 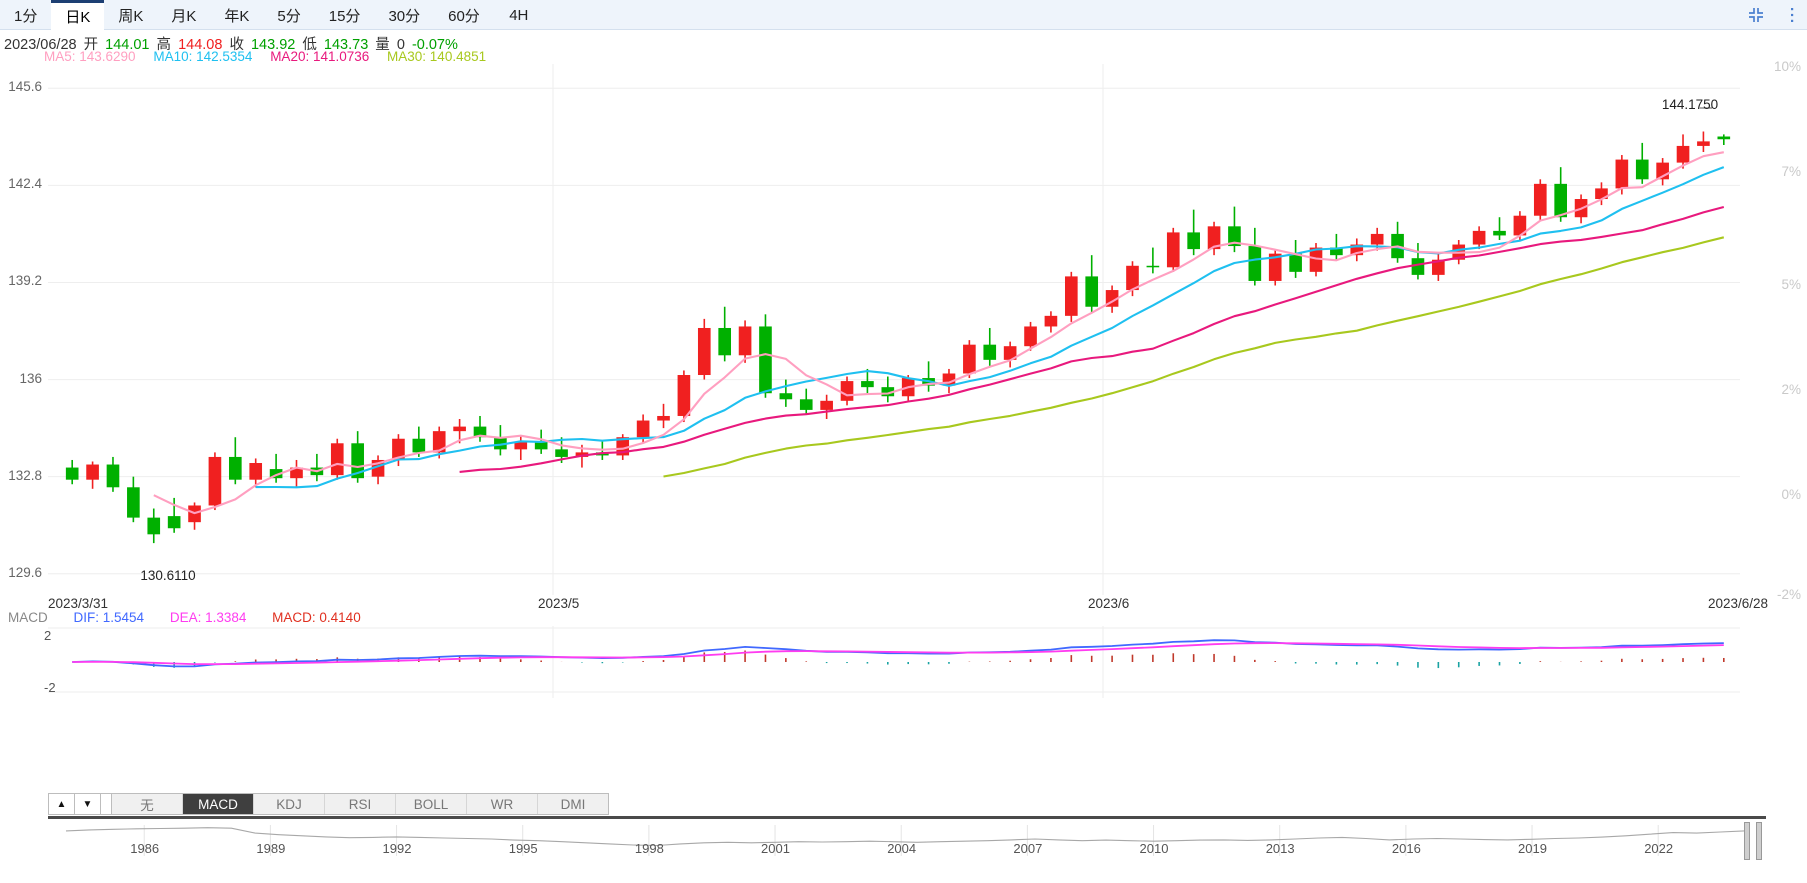 What do you see at coordinates (400, 45) in the screenshot?
I see `volume-value: 0` at bounding box center [400, 45].